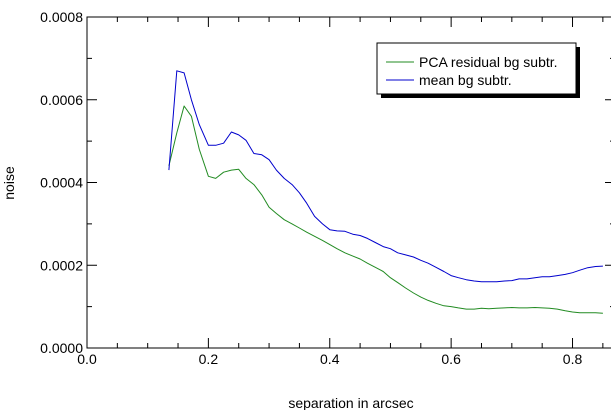 This screenshot has width=611, height=410. What do you see at coordinates (87, 359) in the screenshot?
I see `x-tick-label: 0.0` at bounding box center [87, 359].